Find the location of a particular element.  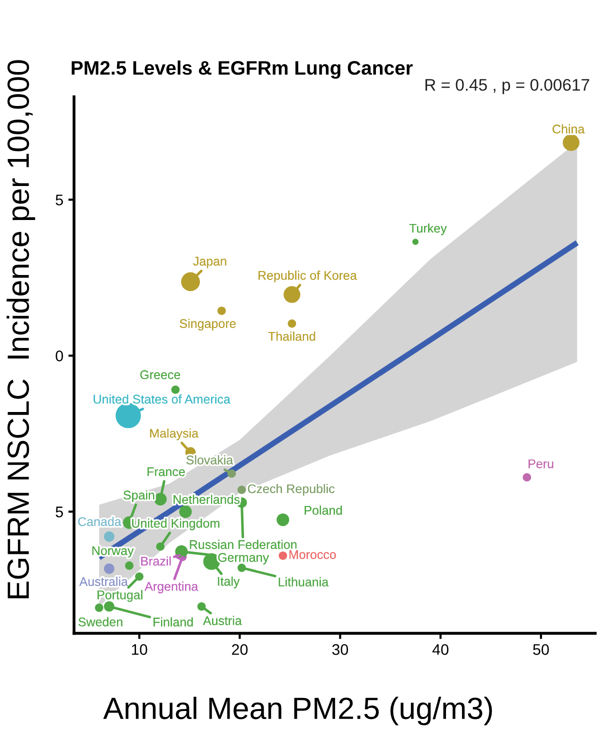

annotation: Argentina is located at coordinates (171, 588).